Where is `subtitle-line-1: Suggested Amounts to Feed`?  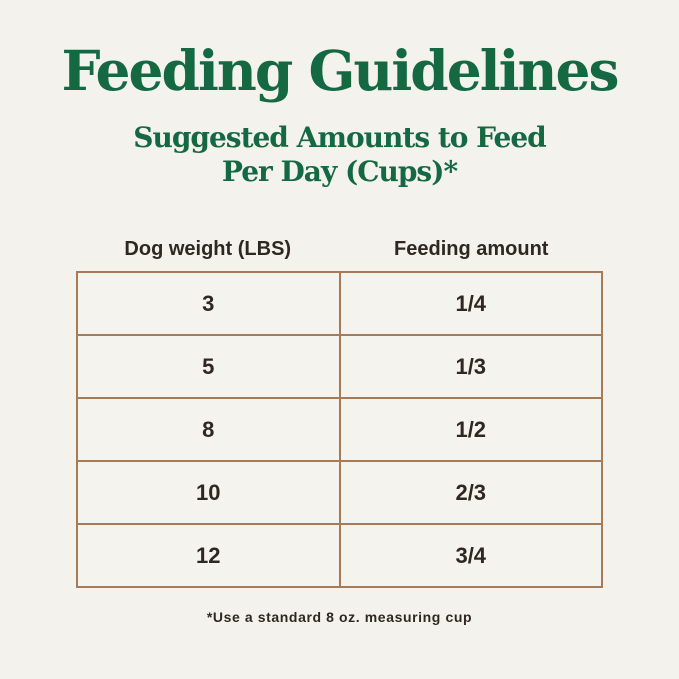 subtitle-line-1: Suggested Amounts to Feed is located at coordinates (340, 137).